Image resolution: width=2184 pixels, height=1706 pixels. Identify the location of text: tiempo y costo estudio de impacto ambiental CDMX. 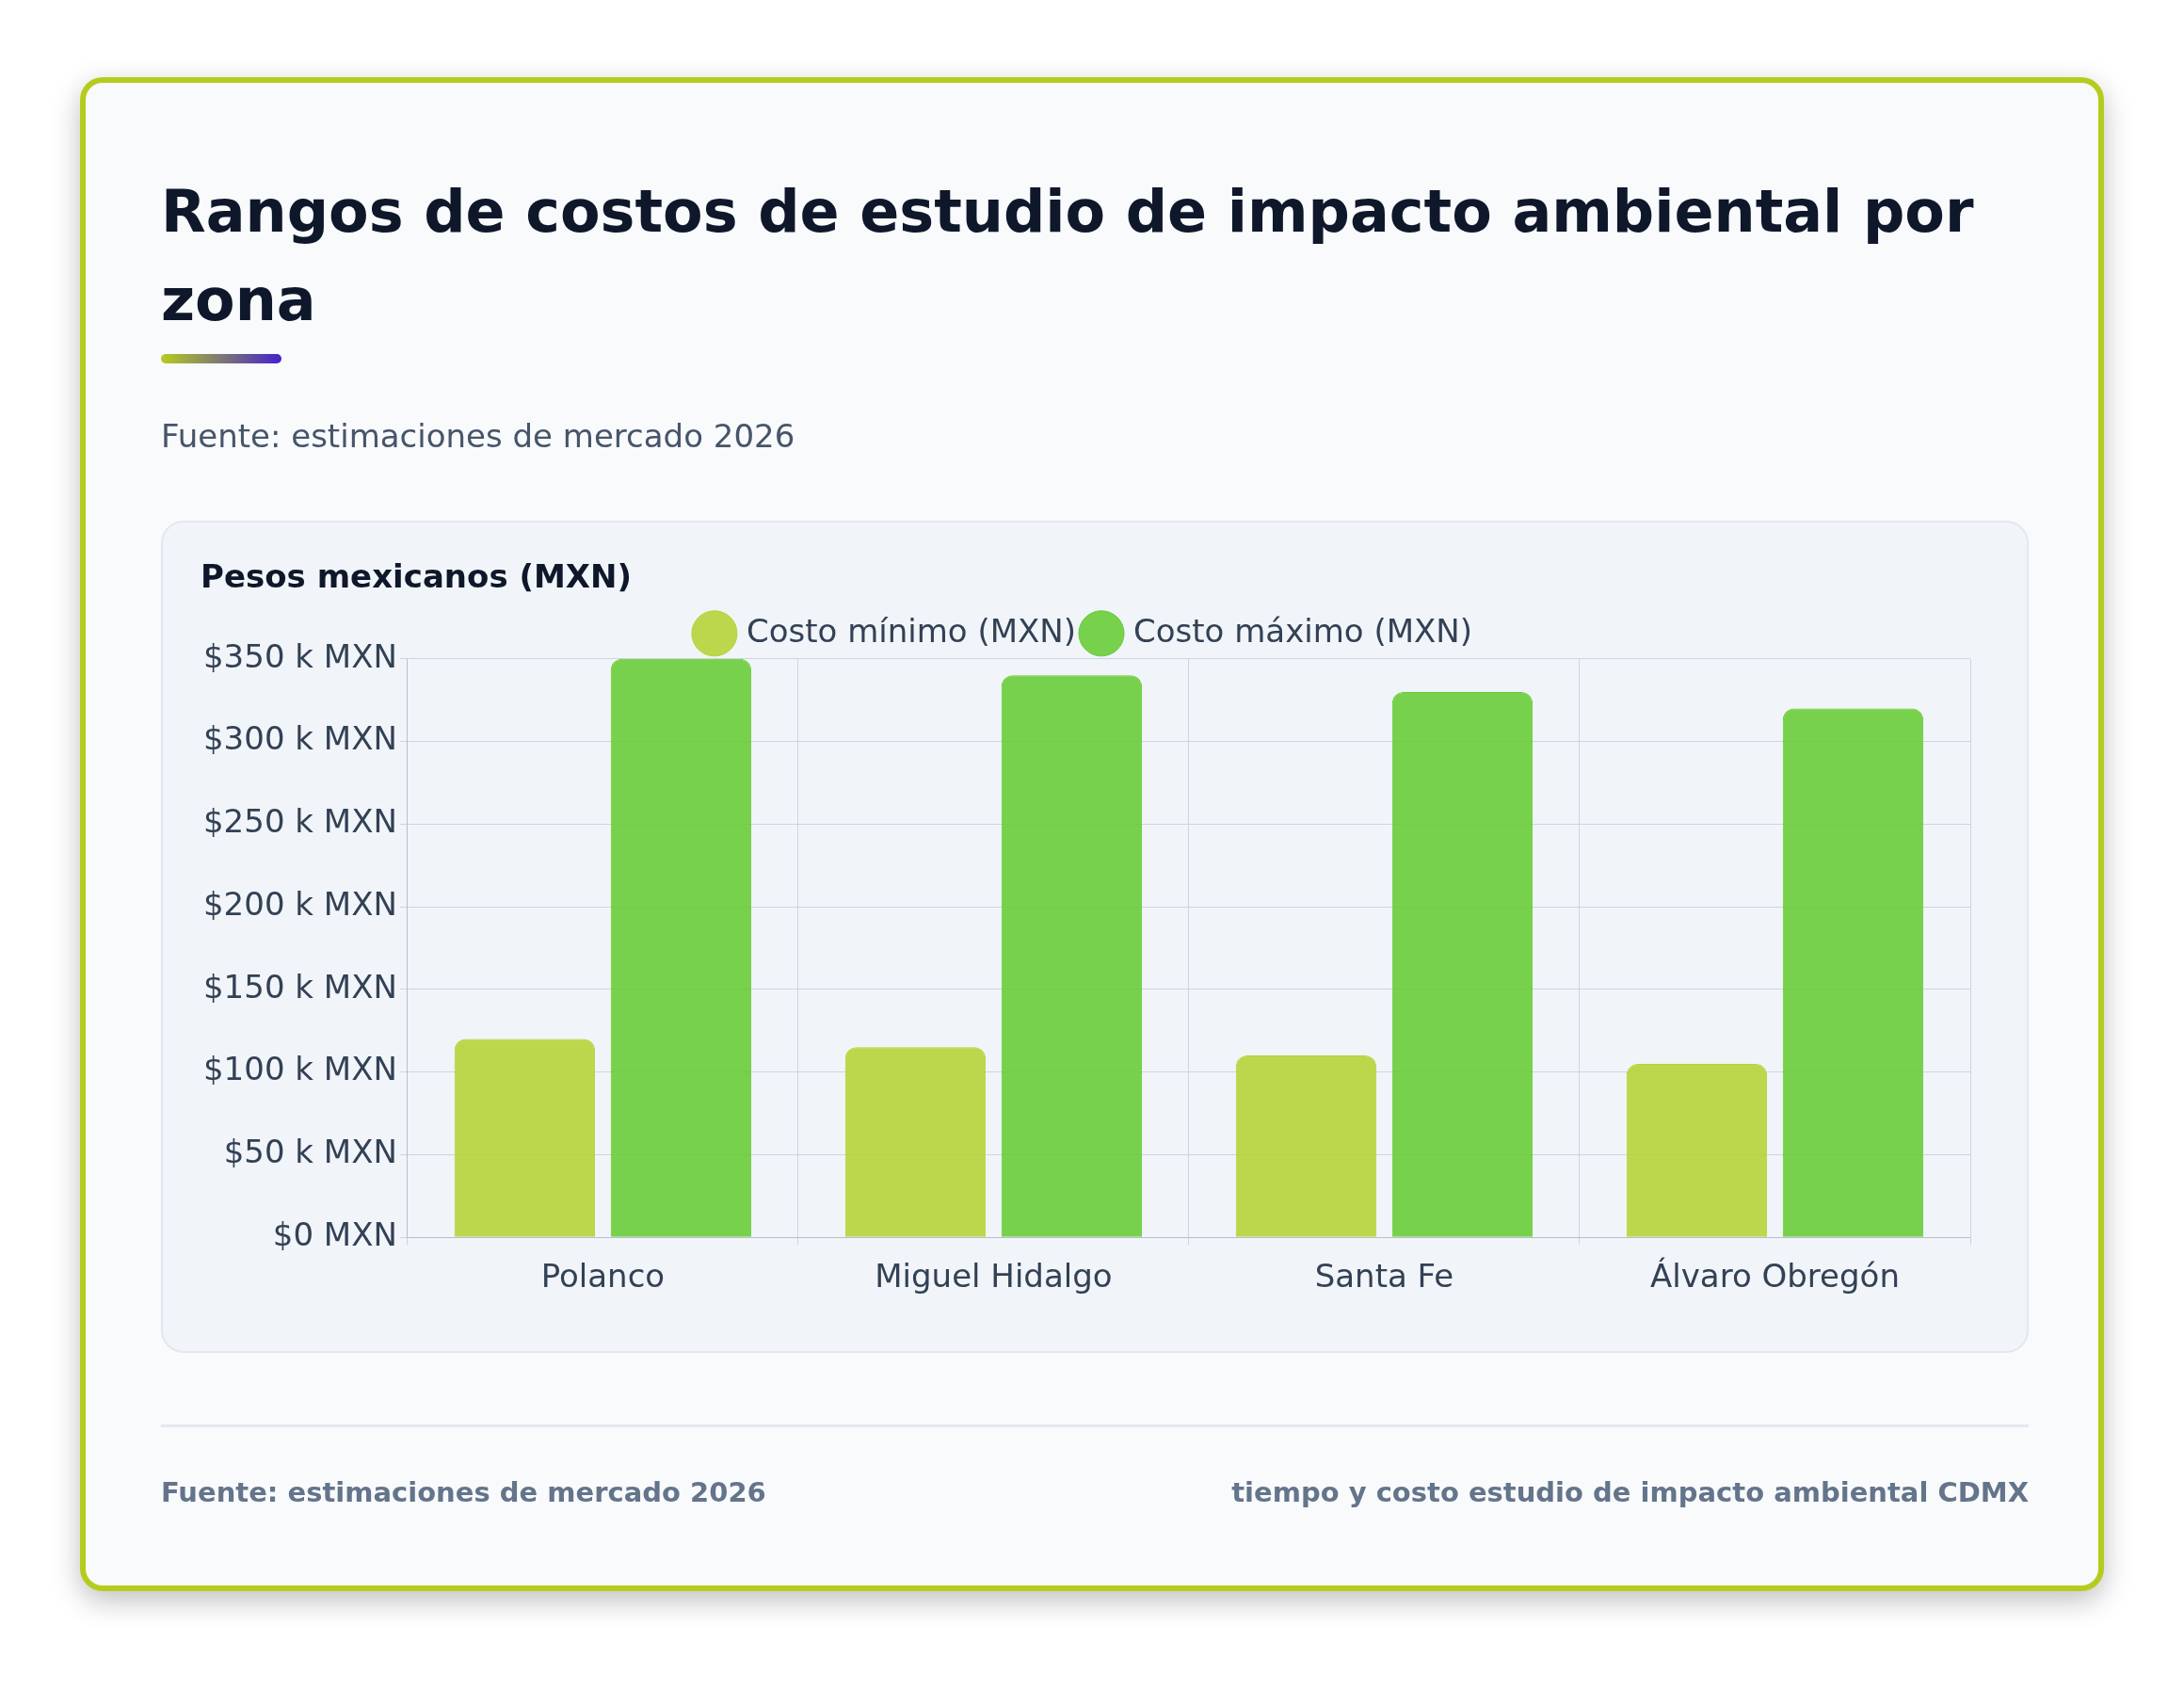
(1630, 1492).